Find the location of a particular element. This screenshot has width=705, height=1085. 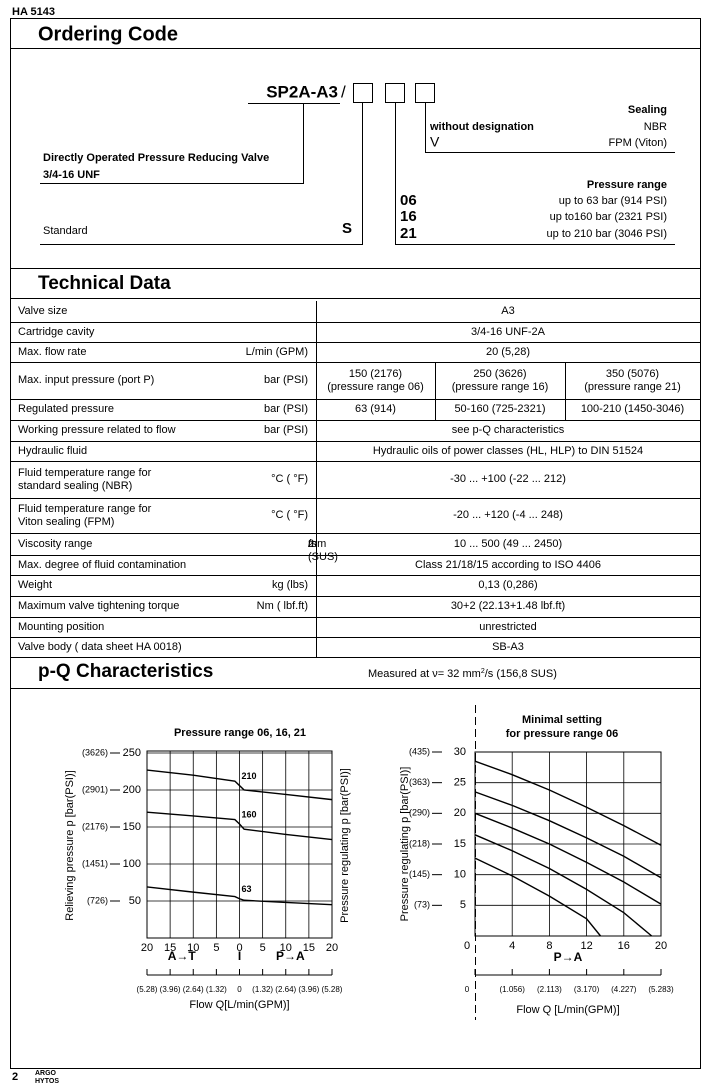

cell-value: 0,13 (0,286) is located at coordinates (508, 585).